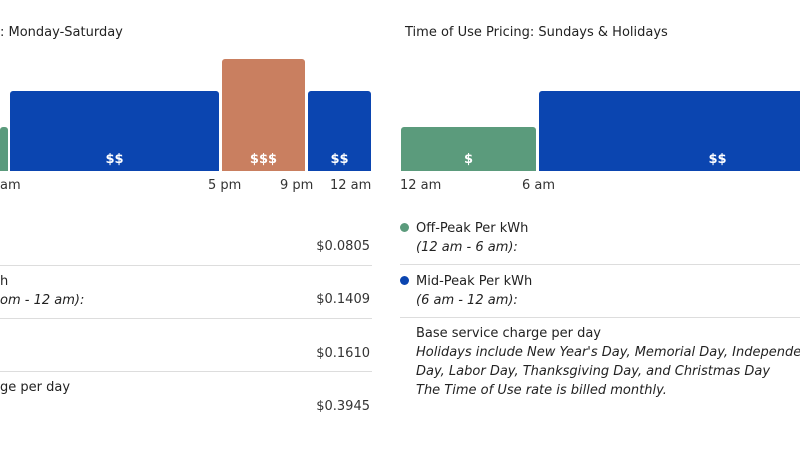  Describe the element at coordinates (539, 185) in the screenshot. I see `right-tick-6am: 6 am` at that location.